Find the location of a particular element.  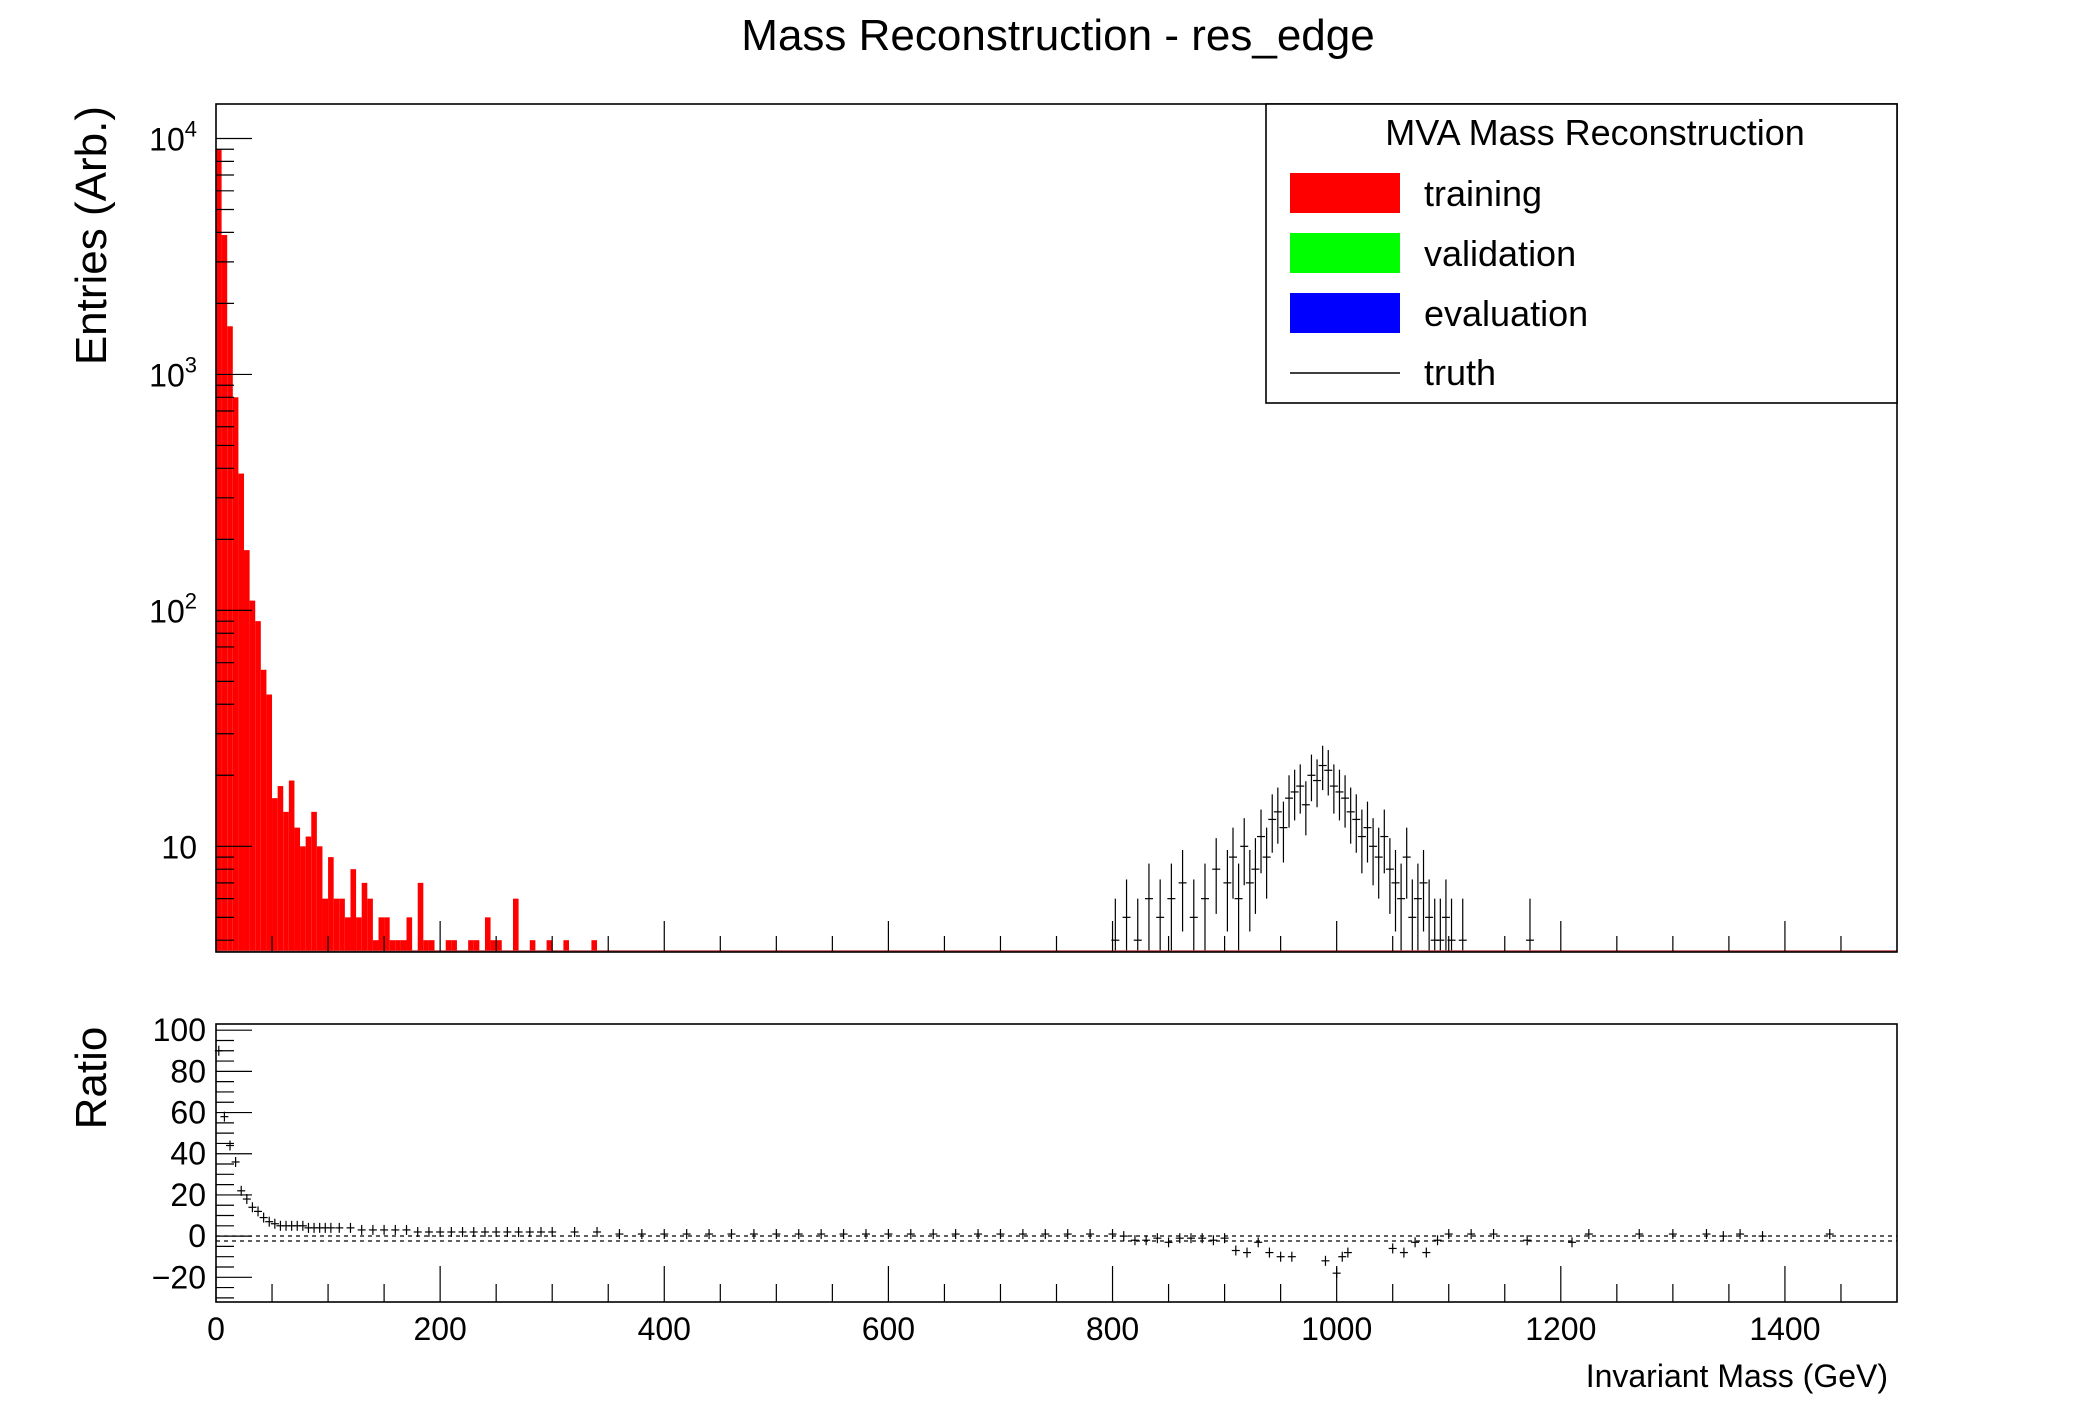

top-y-axis-label: Entries (Arb.) is located at coordinates (91, 235).